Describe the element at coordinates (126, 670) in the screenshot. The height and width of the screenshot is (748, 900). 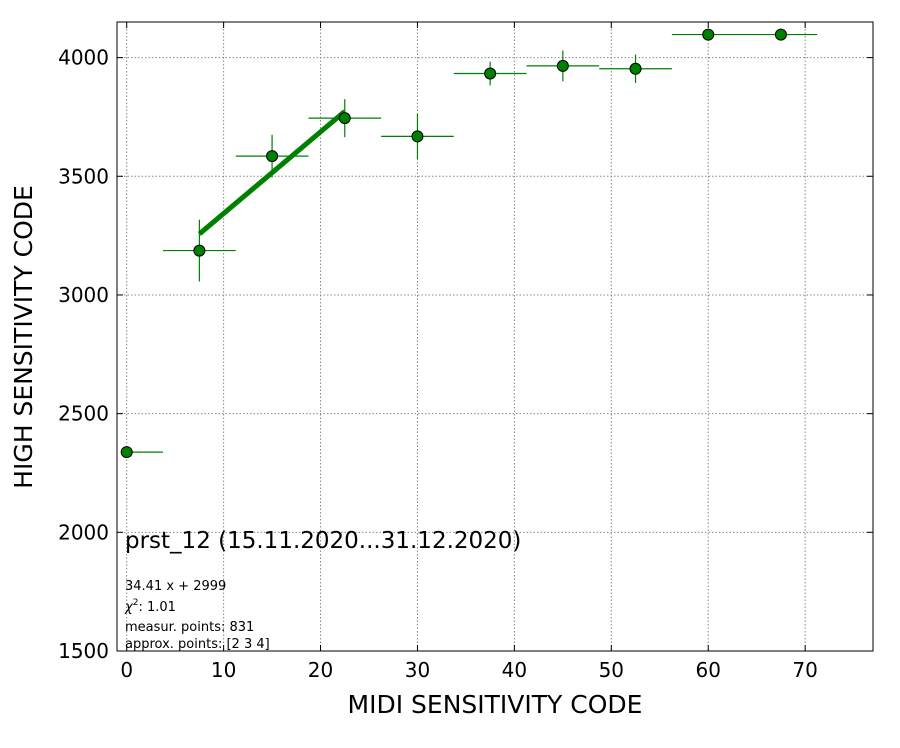
I see `x-tick-label: 0` at that location.